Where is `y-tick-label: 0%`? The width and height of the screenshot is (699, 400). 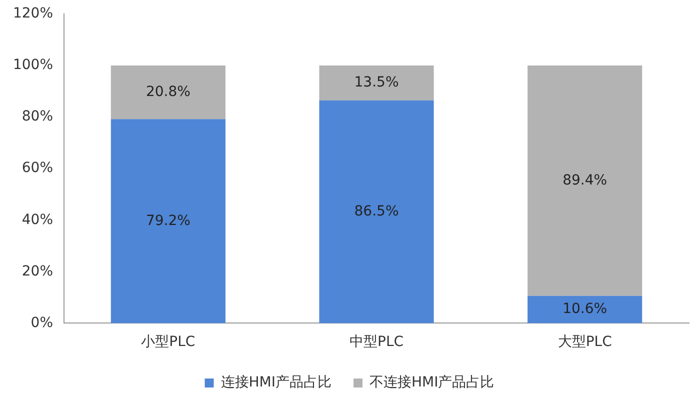 y-tick-label: 0% is located at coordinates (42, 322).